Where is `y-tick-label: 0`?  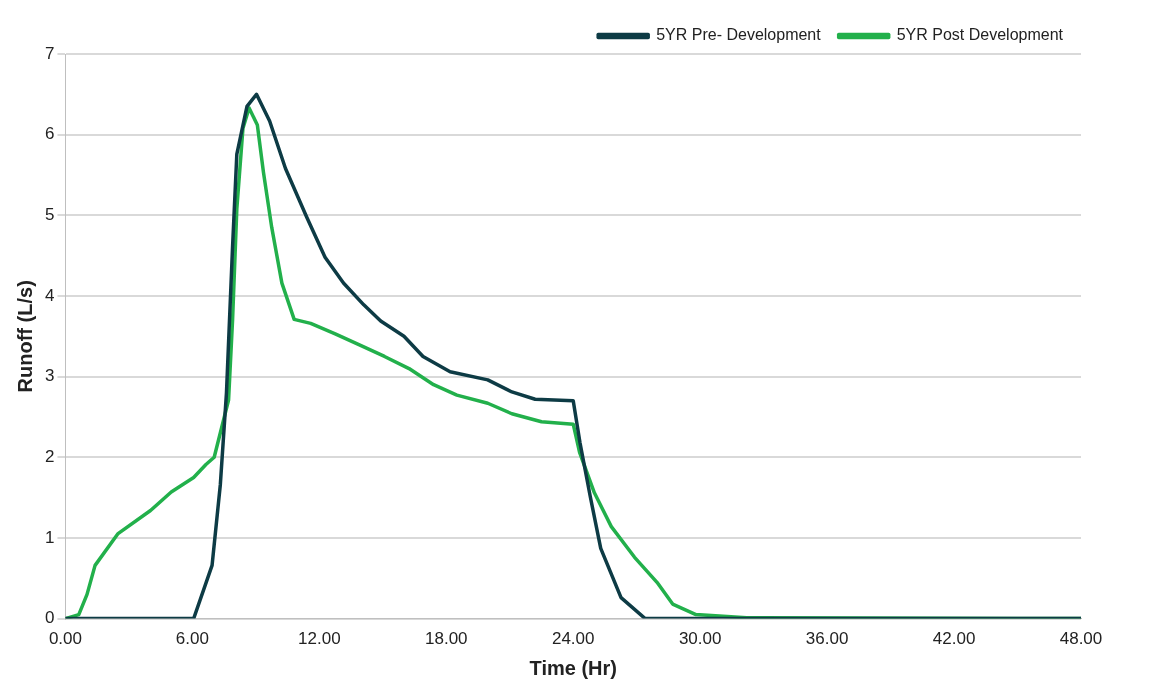
y-tick-label: 0 is located at coordinates (49, 618).